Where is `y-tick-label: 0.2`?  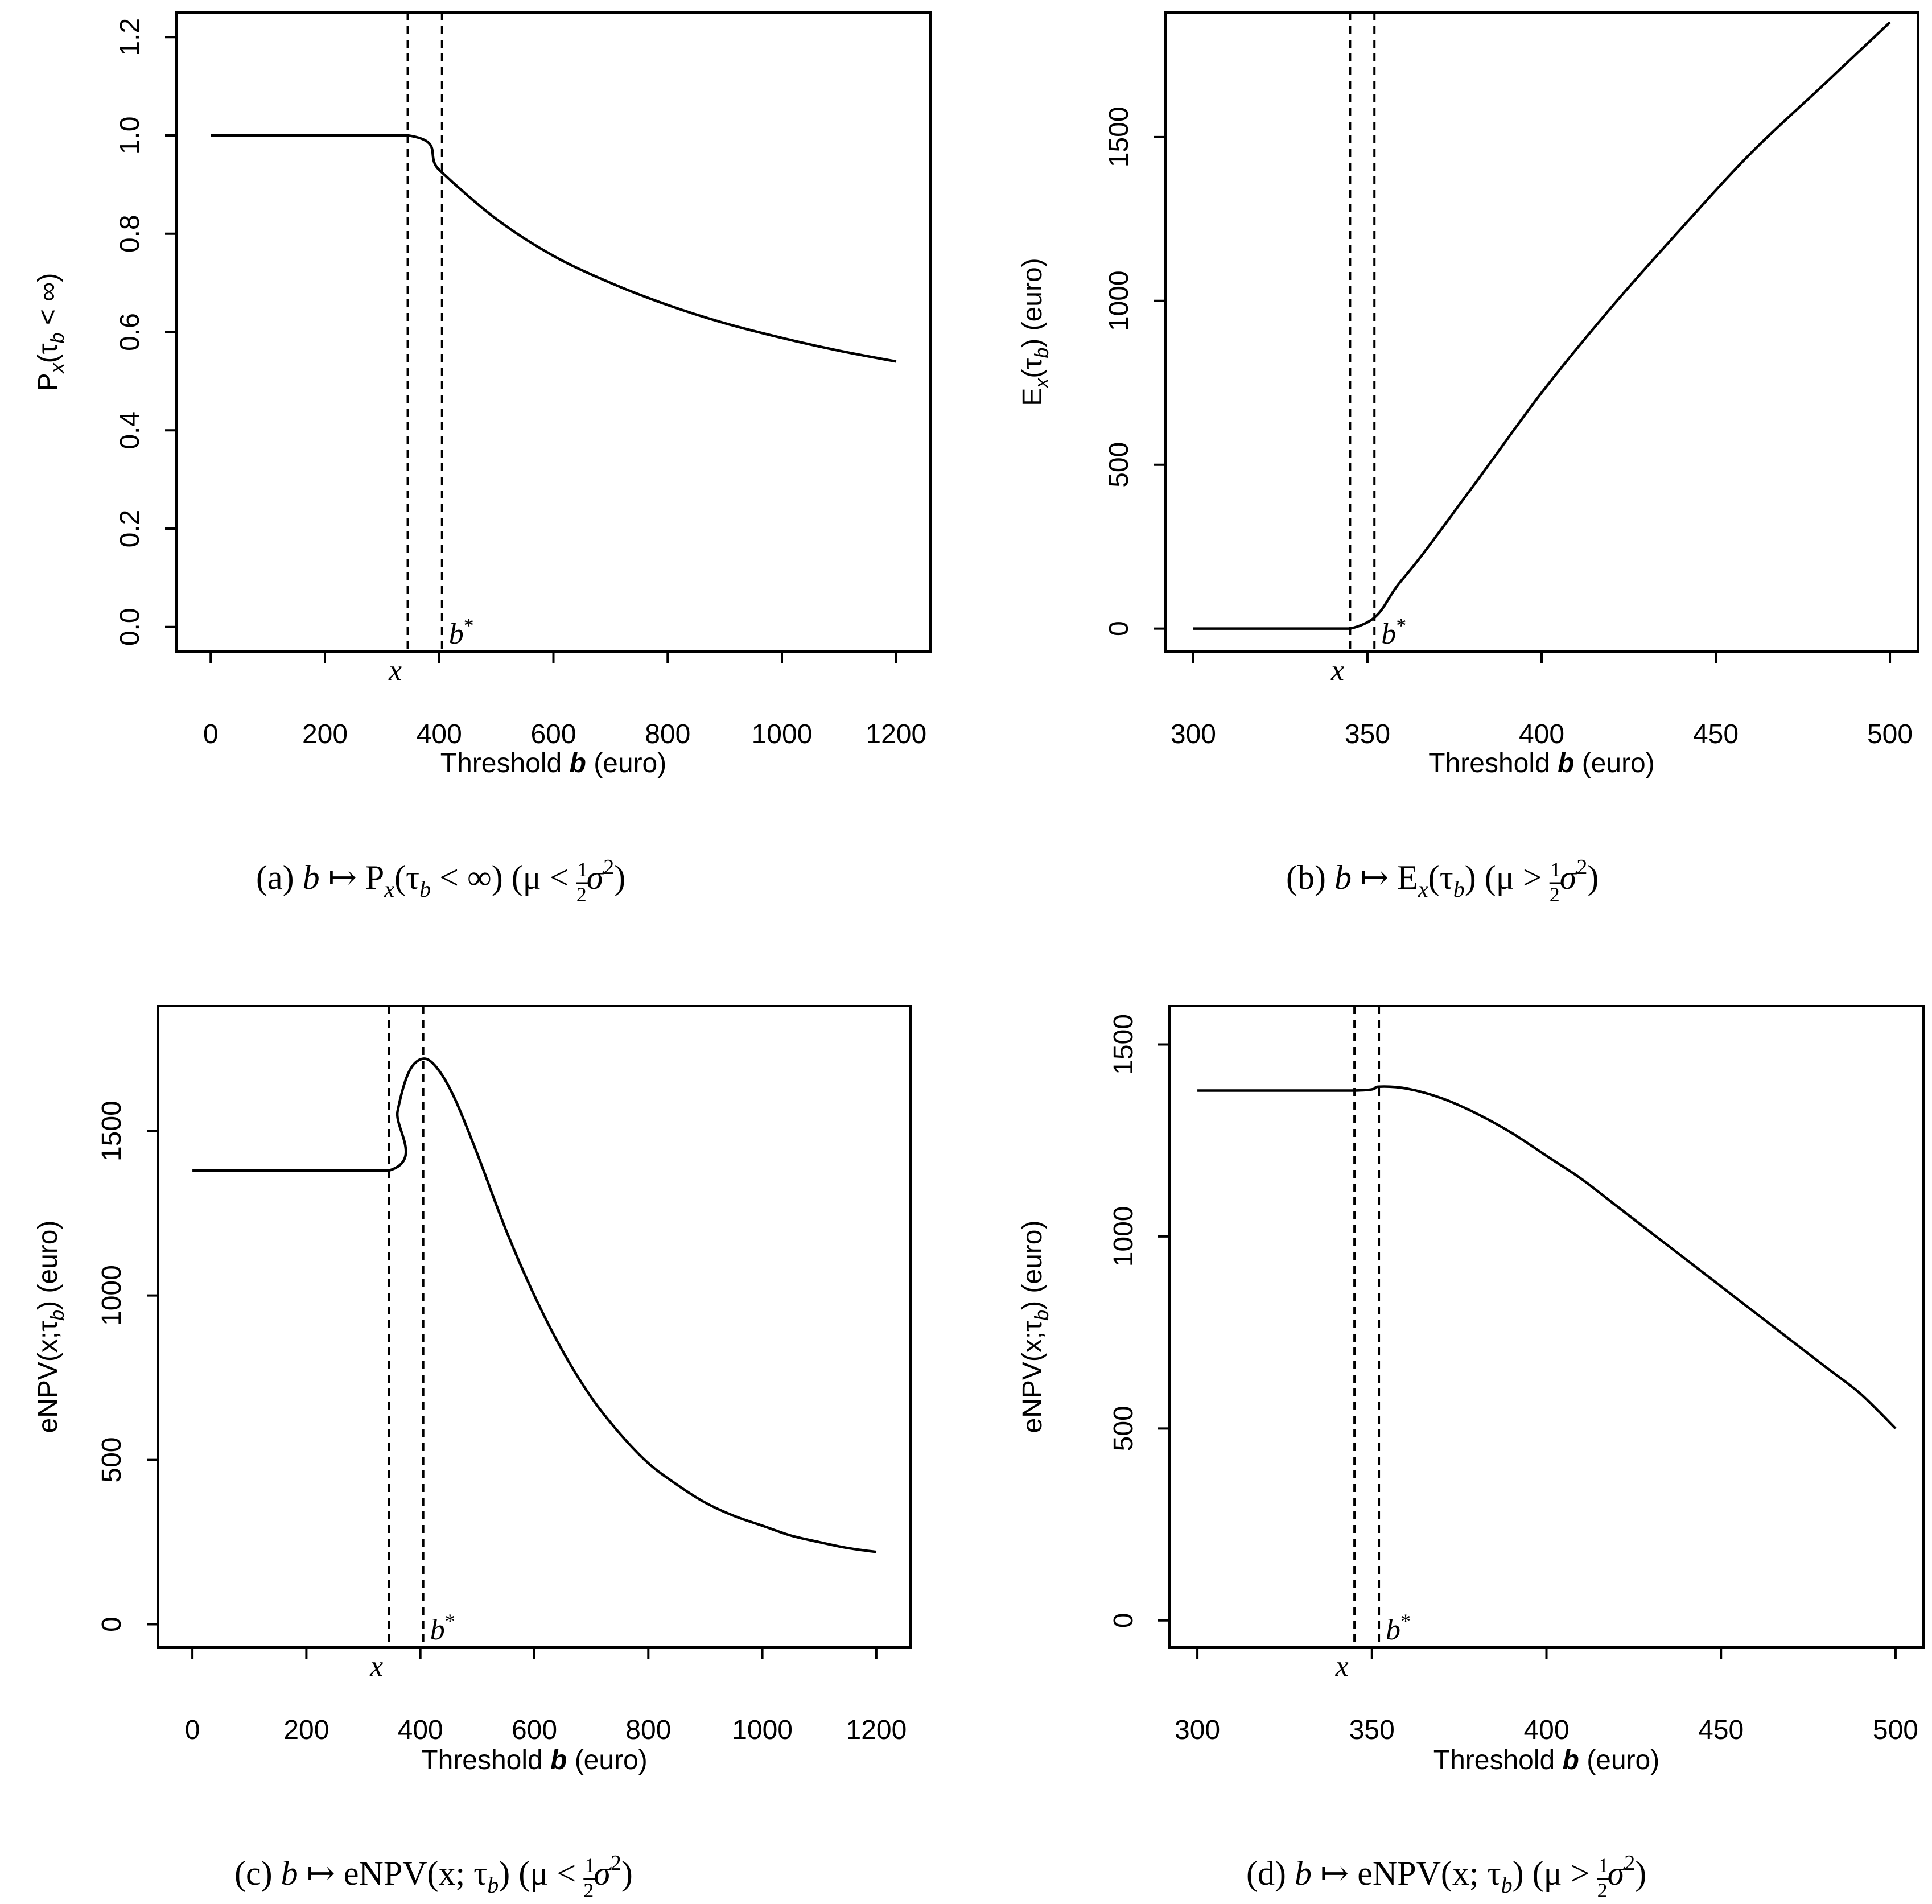
y-tick-label: 0.2 is located at coordinates (130, 529).